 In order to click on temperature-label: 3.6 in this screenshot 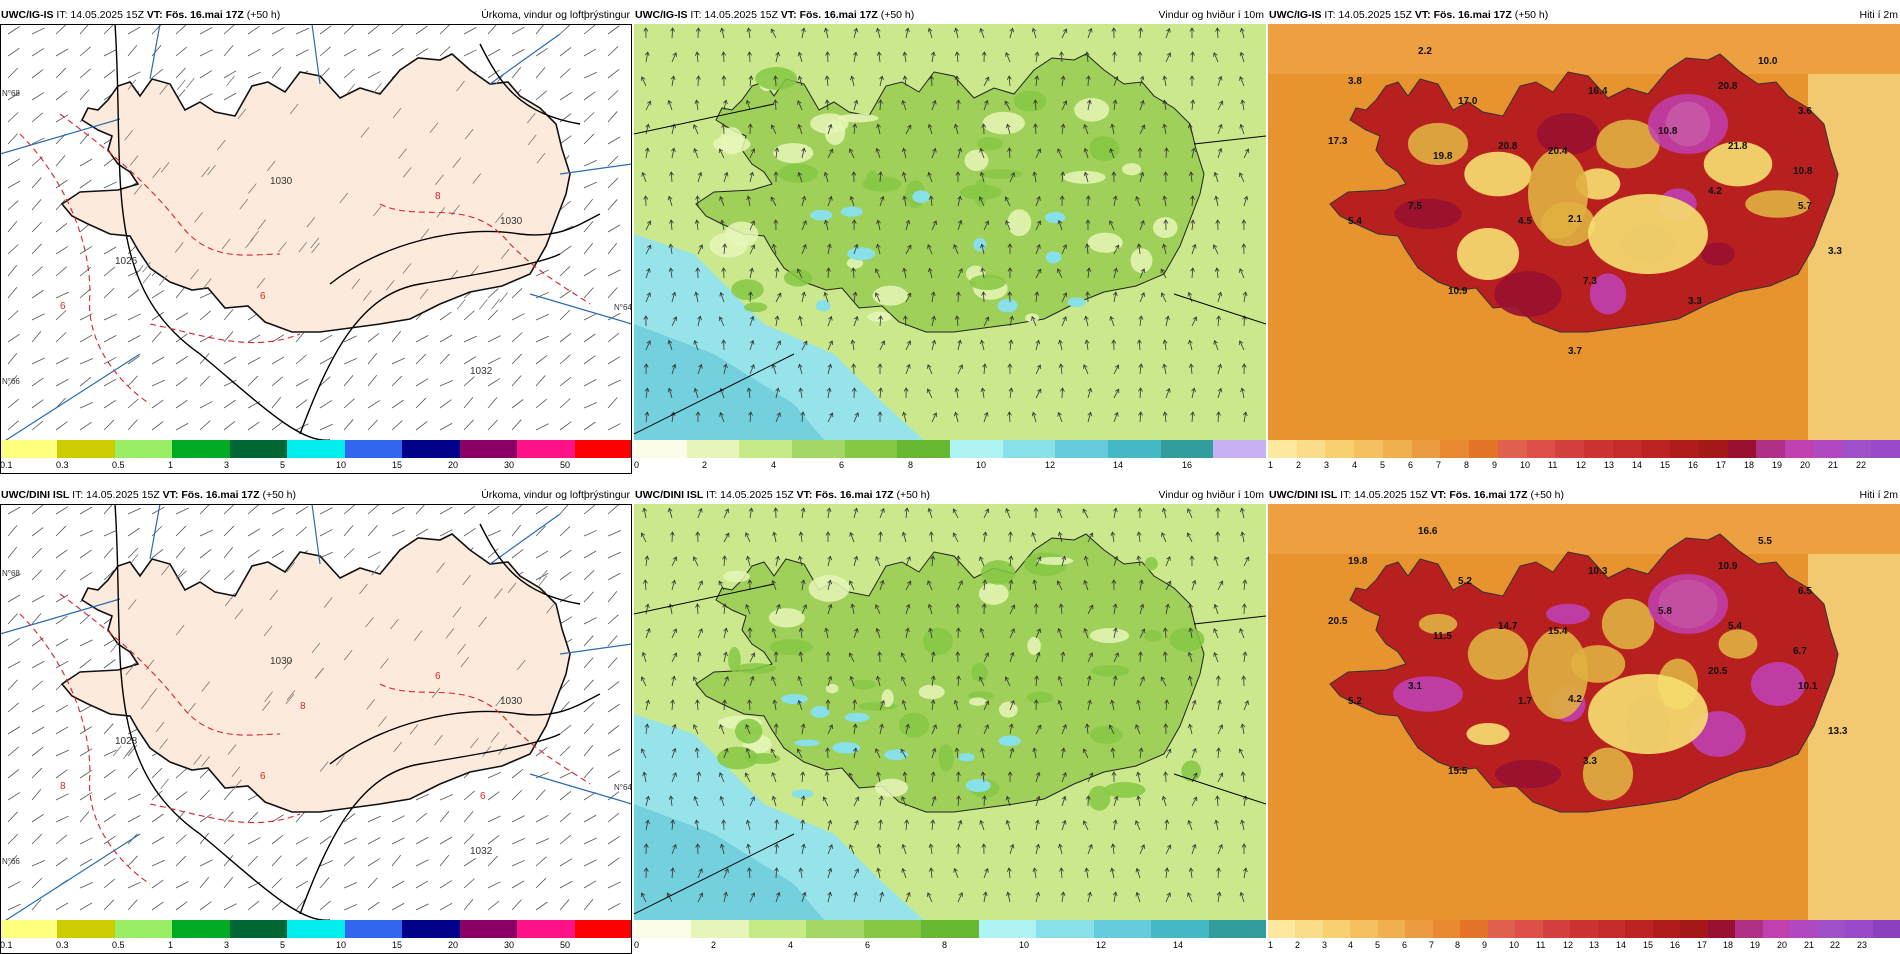, I will do `click(1805, 111)`.